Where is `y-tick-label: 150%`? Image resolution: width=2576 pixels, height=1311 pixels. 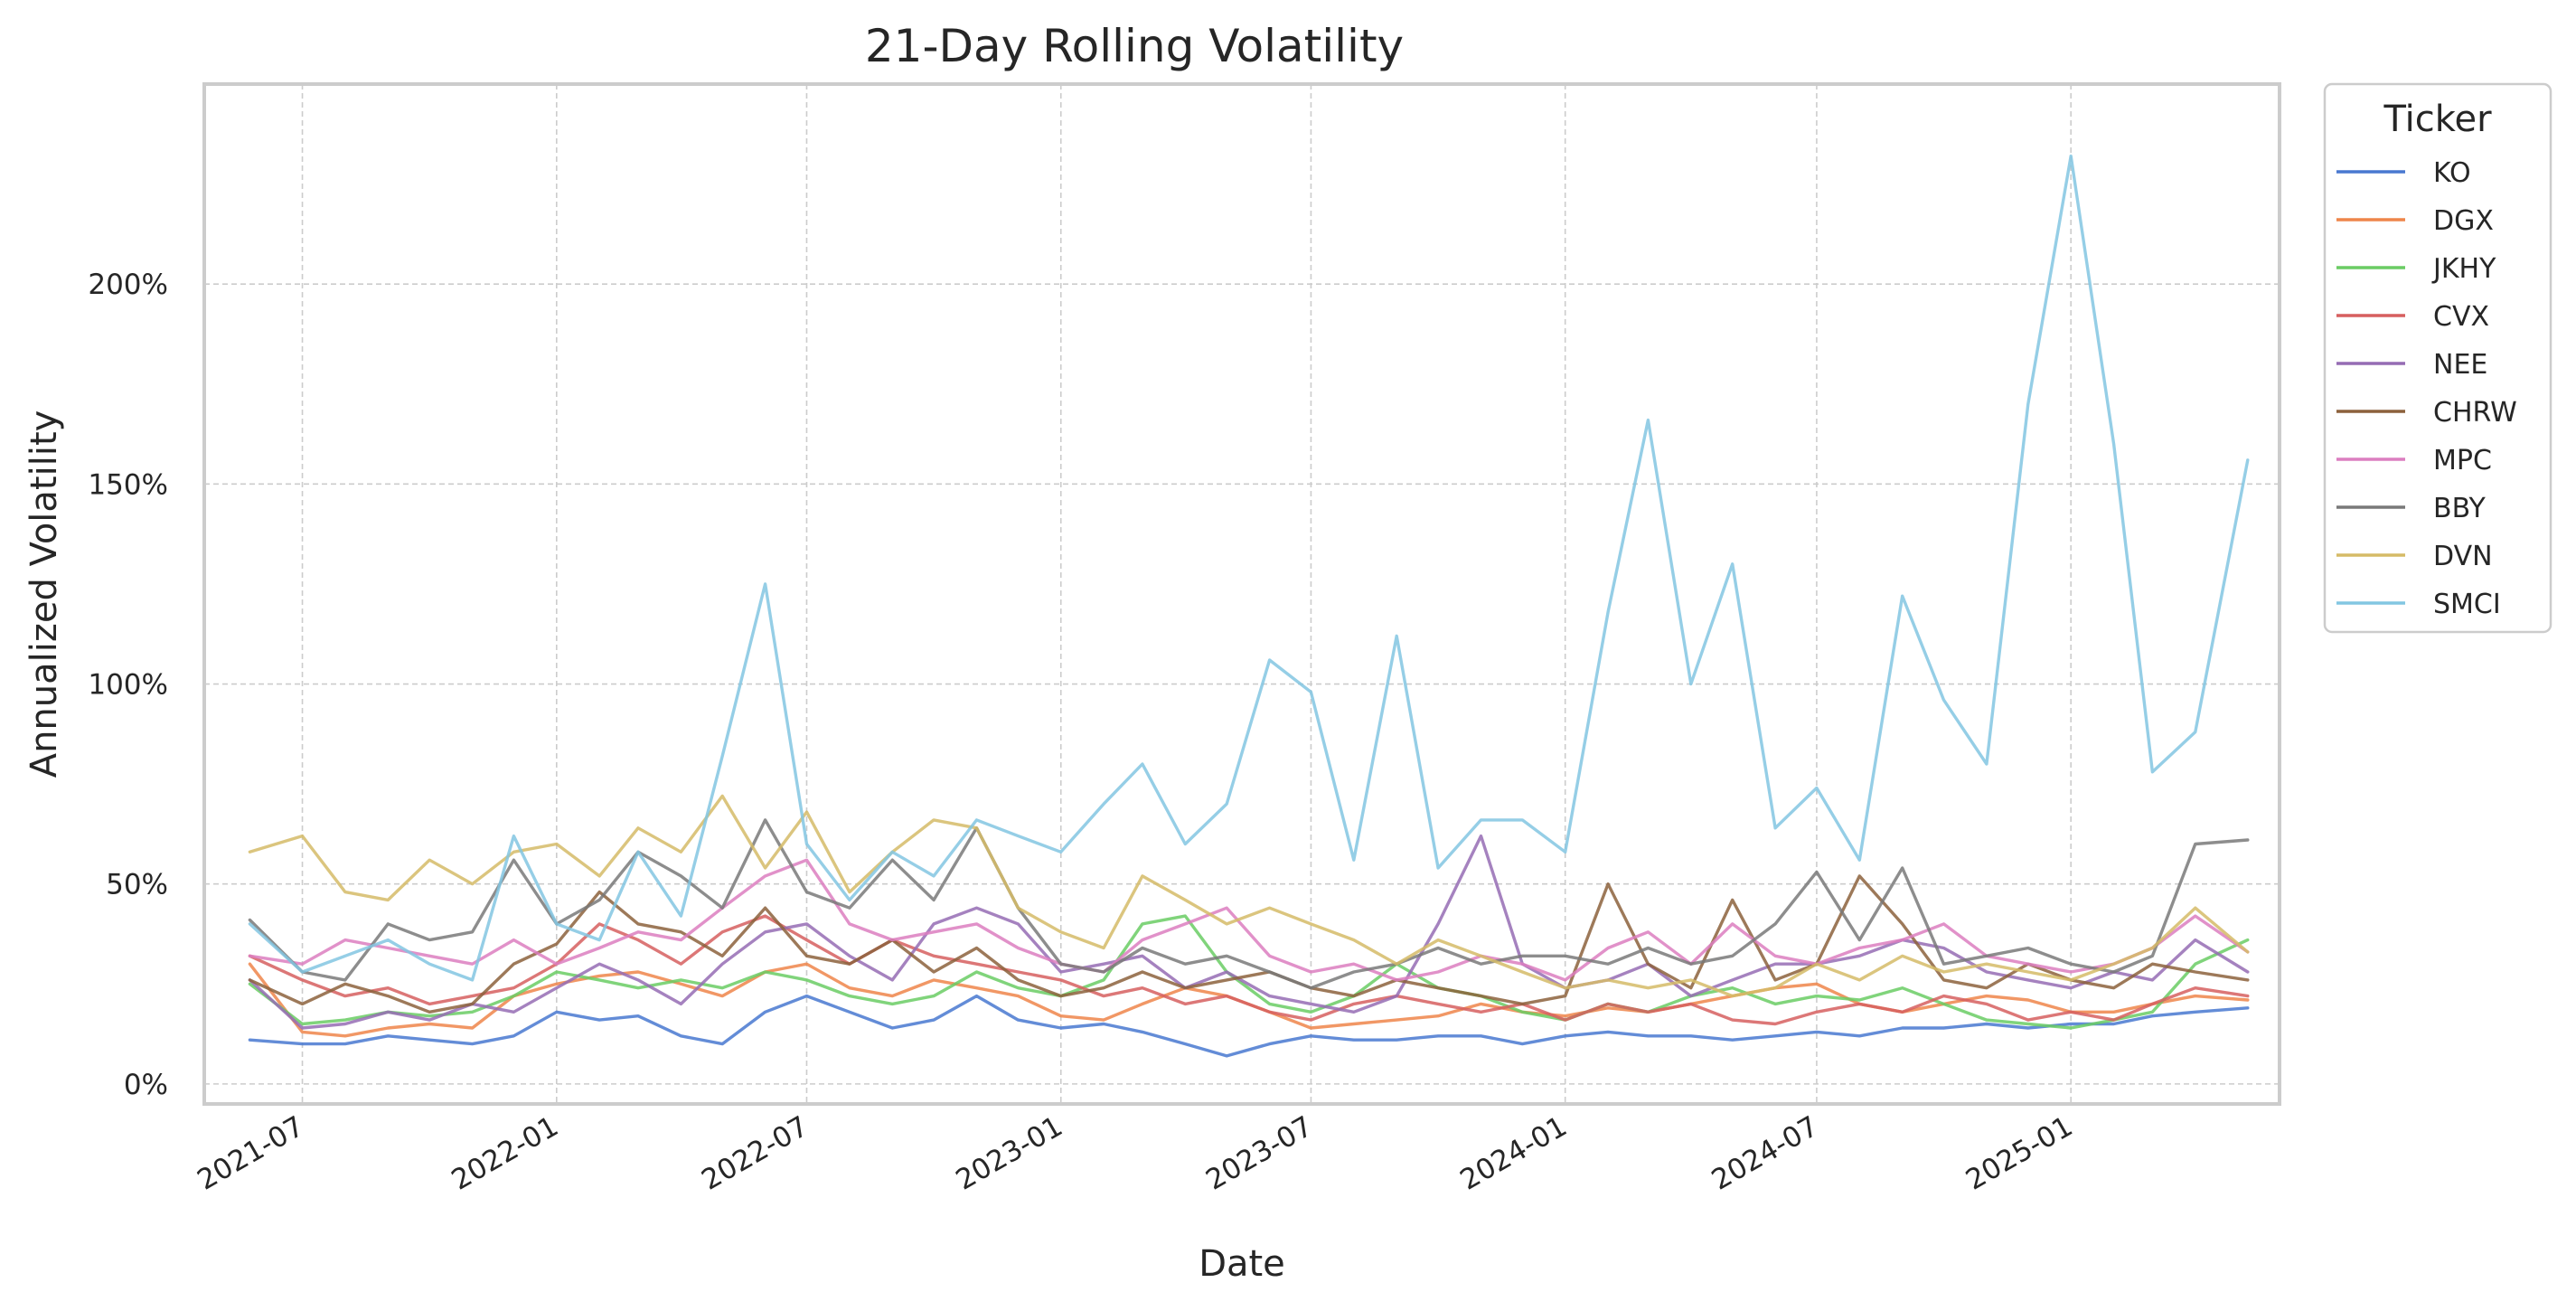 y-tick-label: 150% is located at coordinates (128, 484).